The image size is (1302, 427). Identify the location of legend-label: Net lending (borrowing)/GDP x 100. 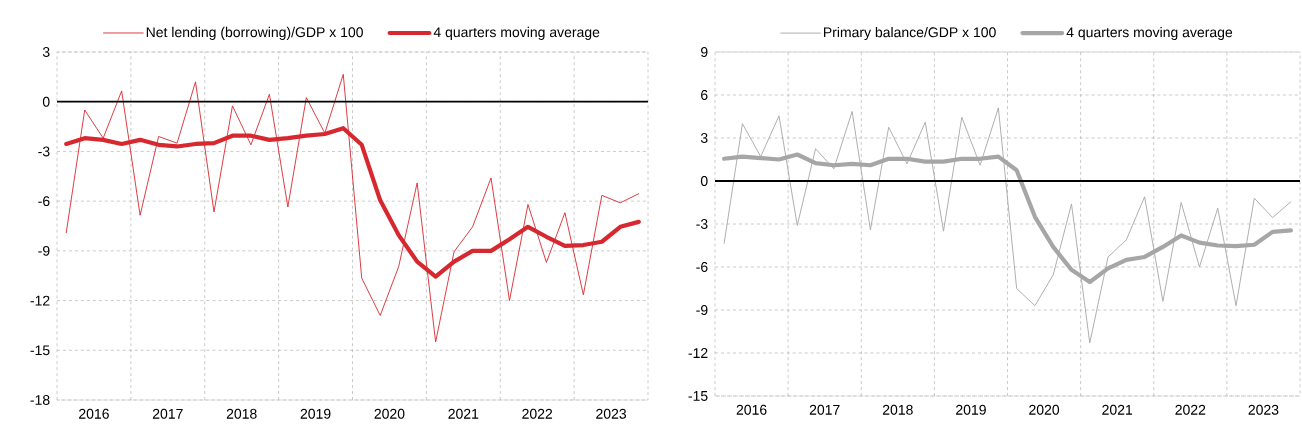
(254, 33).